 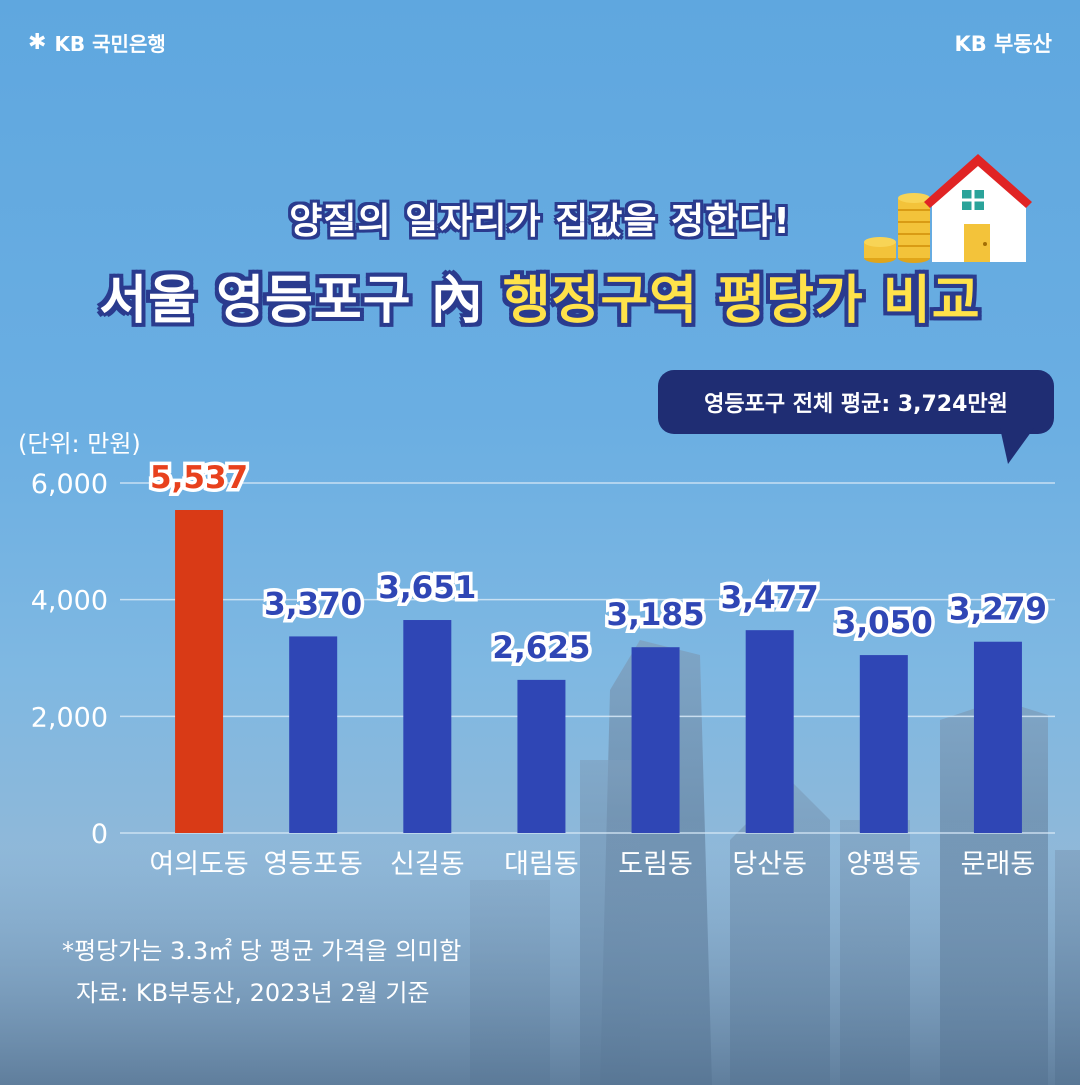 What do you see at coordinates (313, 864) in the screenshot?
I see `x-tick-label: 영등포동` at bounding box center [313, 864].